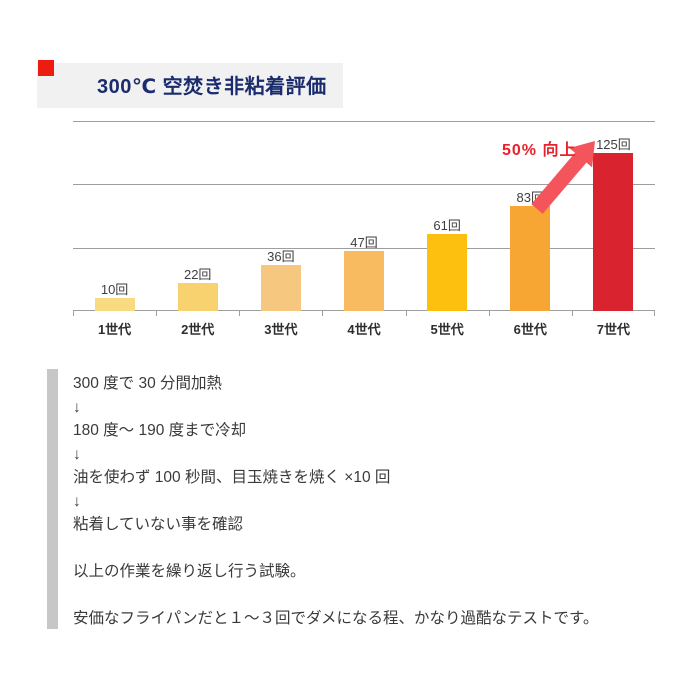 The width and height of the screenshot is (700, 700). I want to click on bar-category-label: 5世代, so click(447, 329).